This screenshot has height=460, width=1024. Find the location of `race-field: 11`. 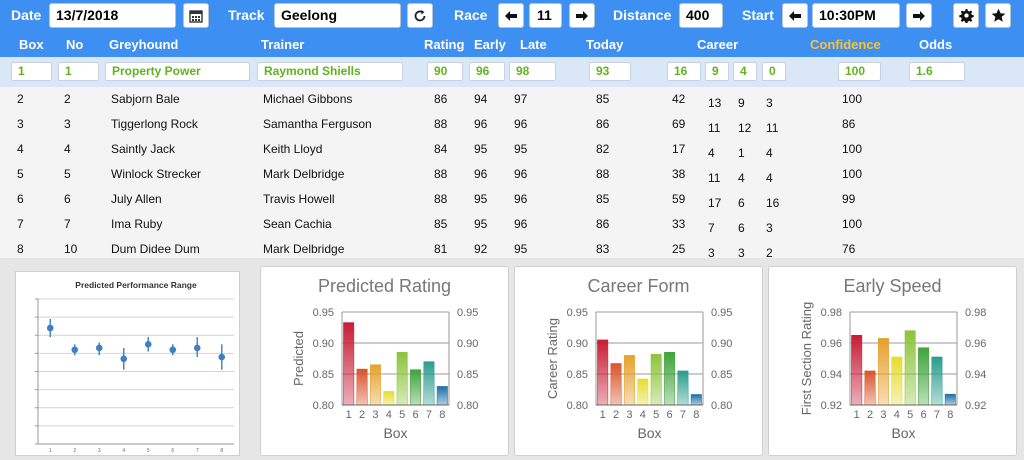

race-field: 11 is located at coordinates (545, 15).